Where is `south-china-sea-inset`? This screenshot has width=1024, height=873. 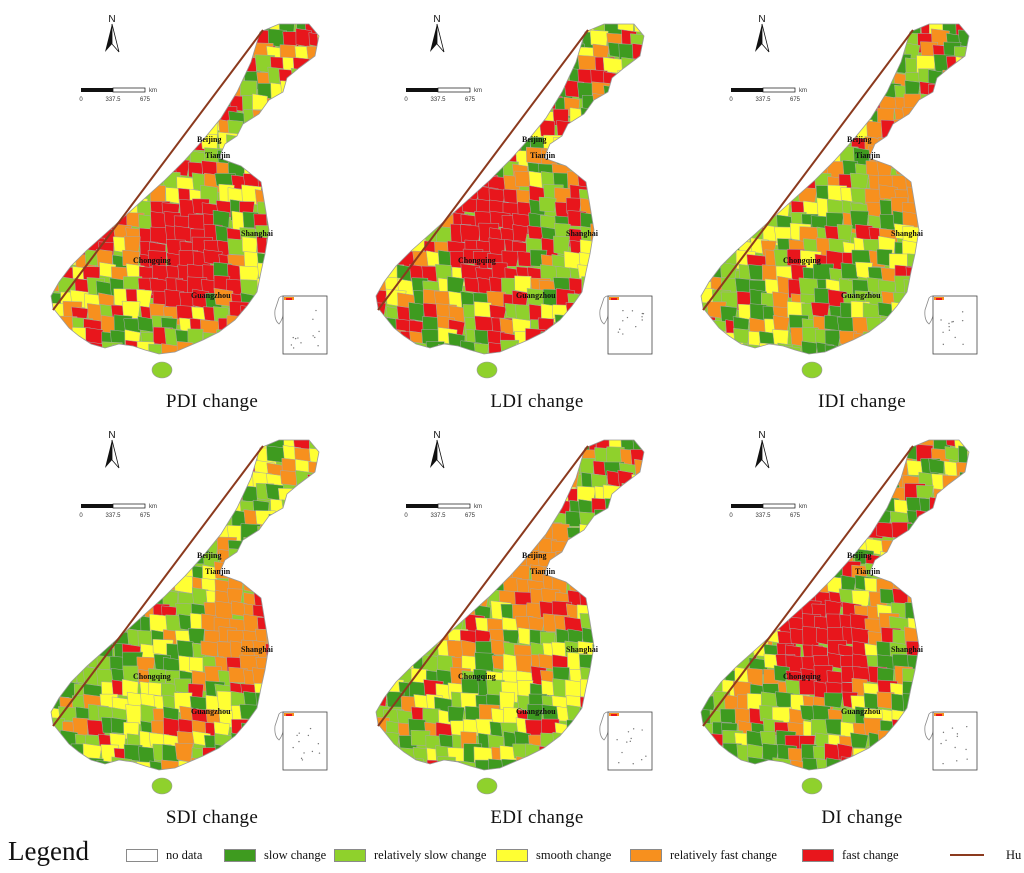 south-china-sea-inset is located at coordinates (305, 741).